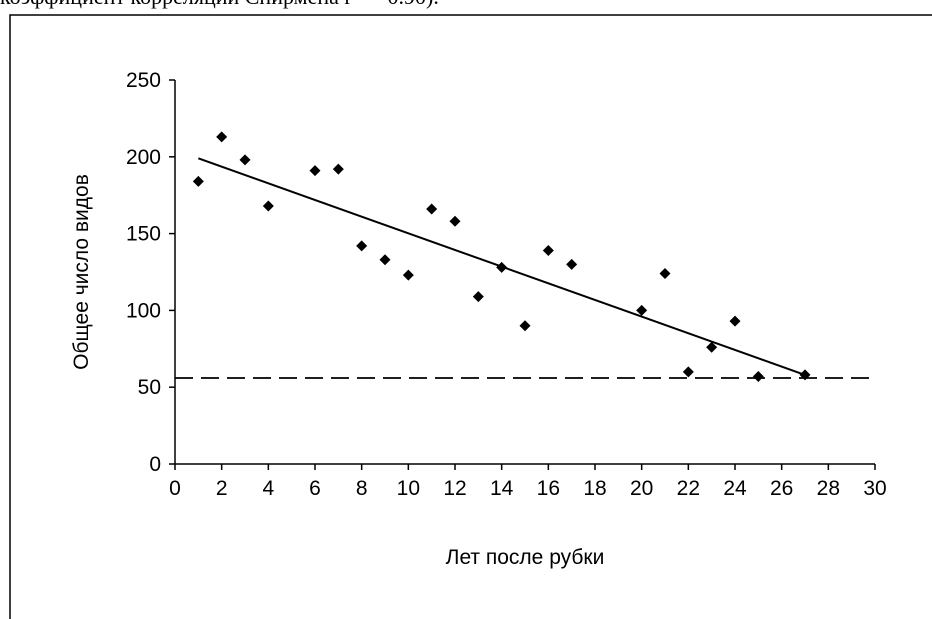 The width and height of the screenshot is (932, 619). I want to click on x-tick-label: 16, so click(548, 488).